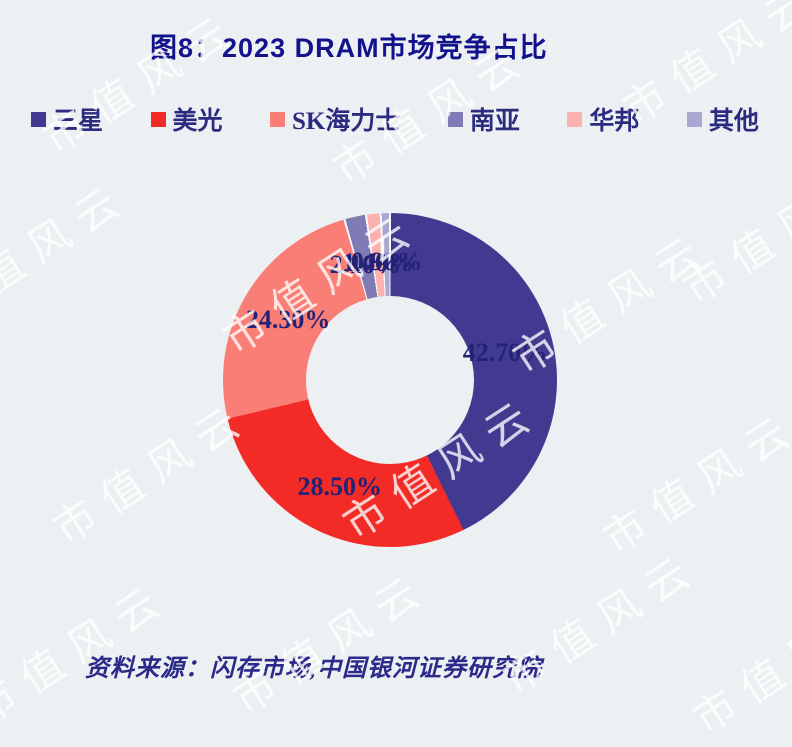  I want to click on legend-item: SK海力士, so click(335, 119).